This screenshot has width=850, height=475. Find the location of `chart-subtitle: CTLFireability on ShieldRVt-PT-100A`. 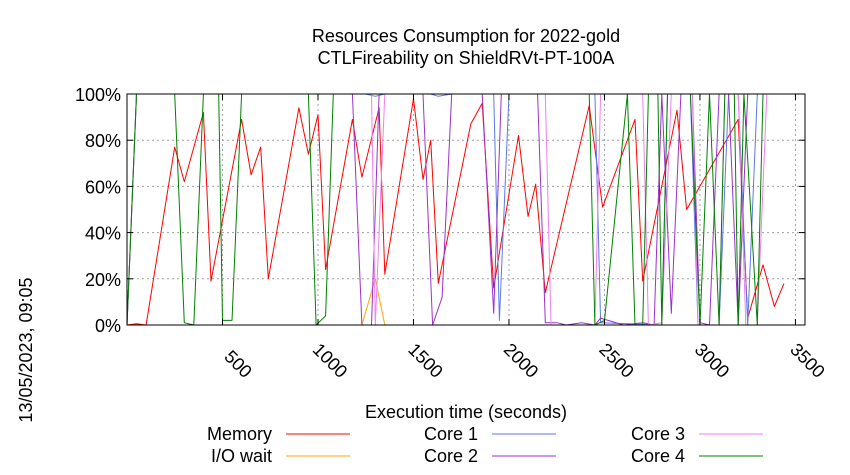

chart-subtitle: CTLFireability on ShieldRVt-PT-100A is located at coordinates (466, 58).